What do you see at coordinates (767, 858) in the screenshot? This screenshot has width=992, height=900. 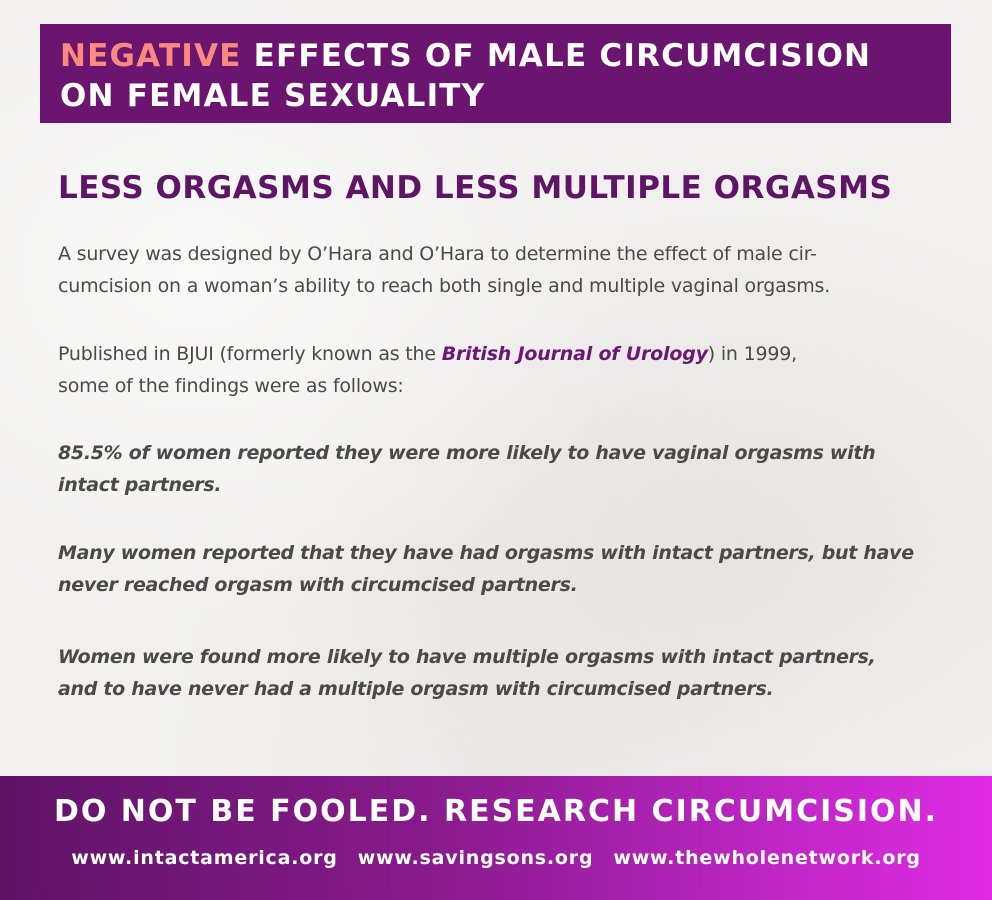 I see `link-thewholenetwork: www.thewholenetwork.org` at bounding box center [767, 858].